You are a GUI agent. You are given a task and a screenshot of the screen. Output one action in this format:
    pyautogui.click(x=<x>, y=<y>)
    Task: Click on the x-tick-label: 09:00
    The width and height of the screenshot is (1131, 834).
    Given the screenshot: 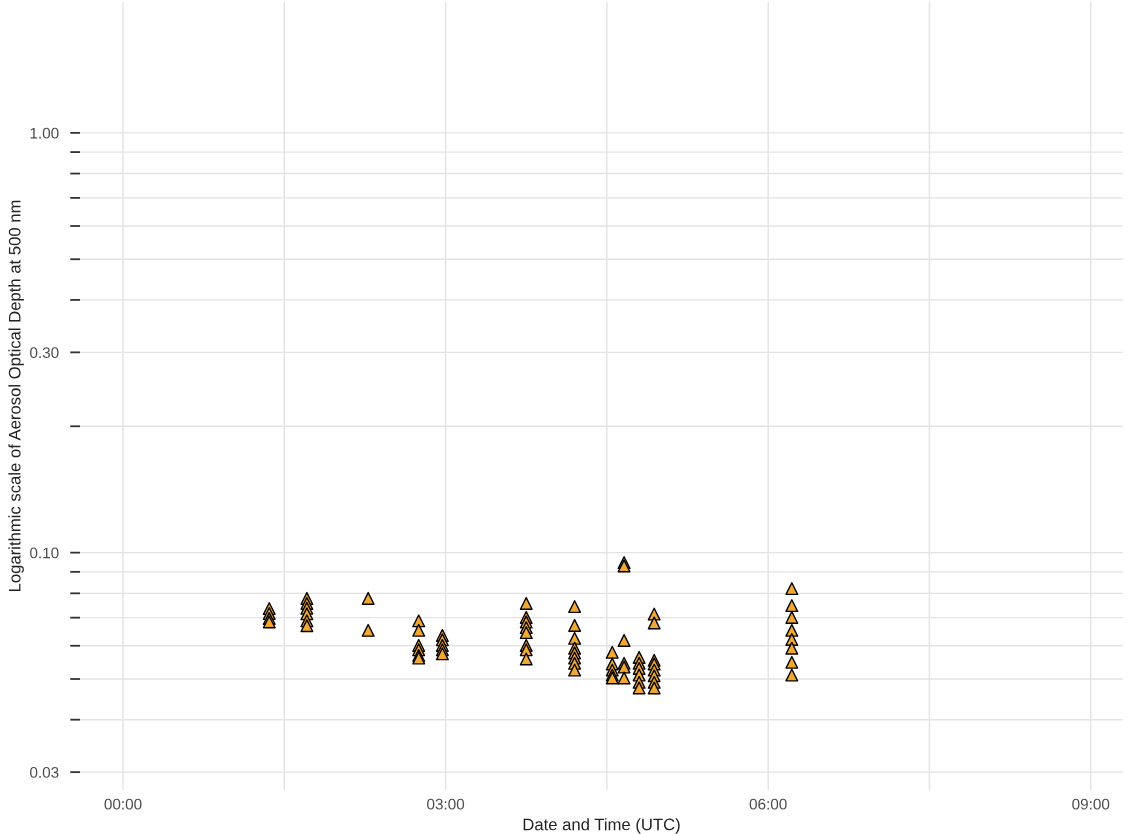 What is the action you would take?
    pyautogui.click(x=1091, y=804)
    